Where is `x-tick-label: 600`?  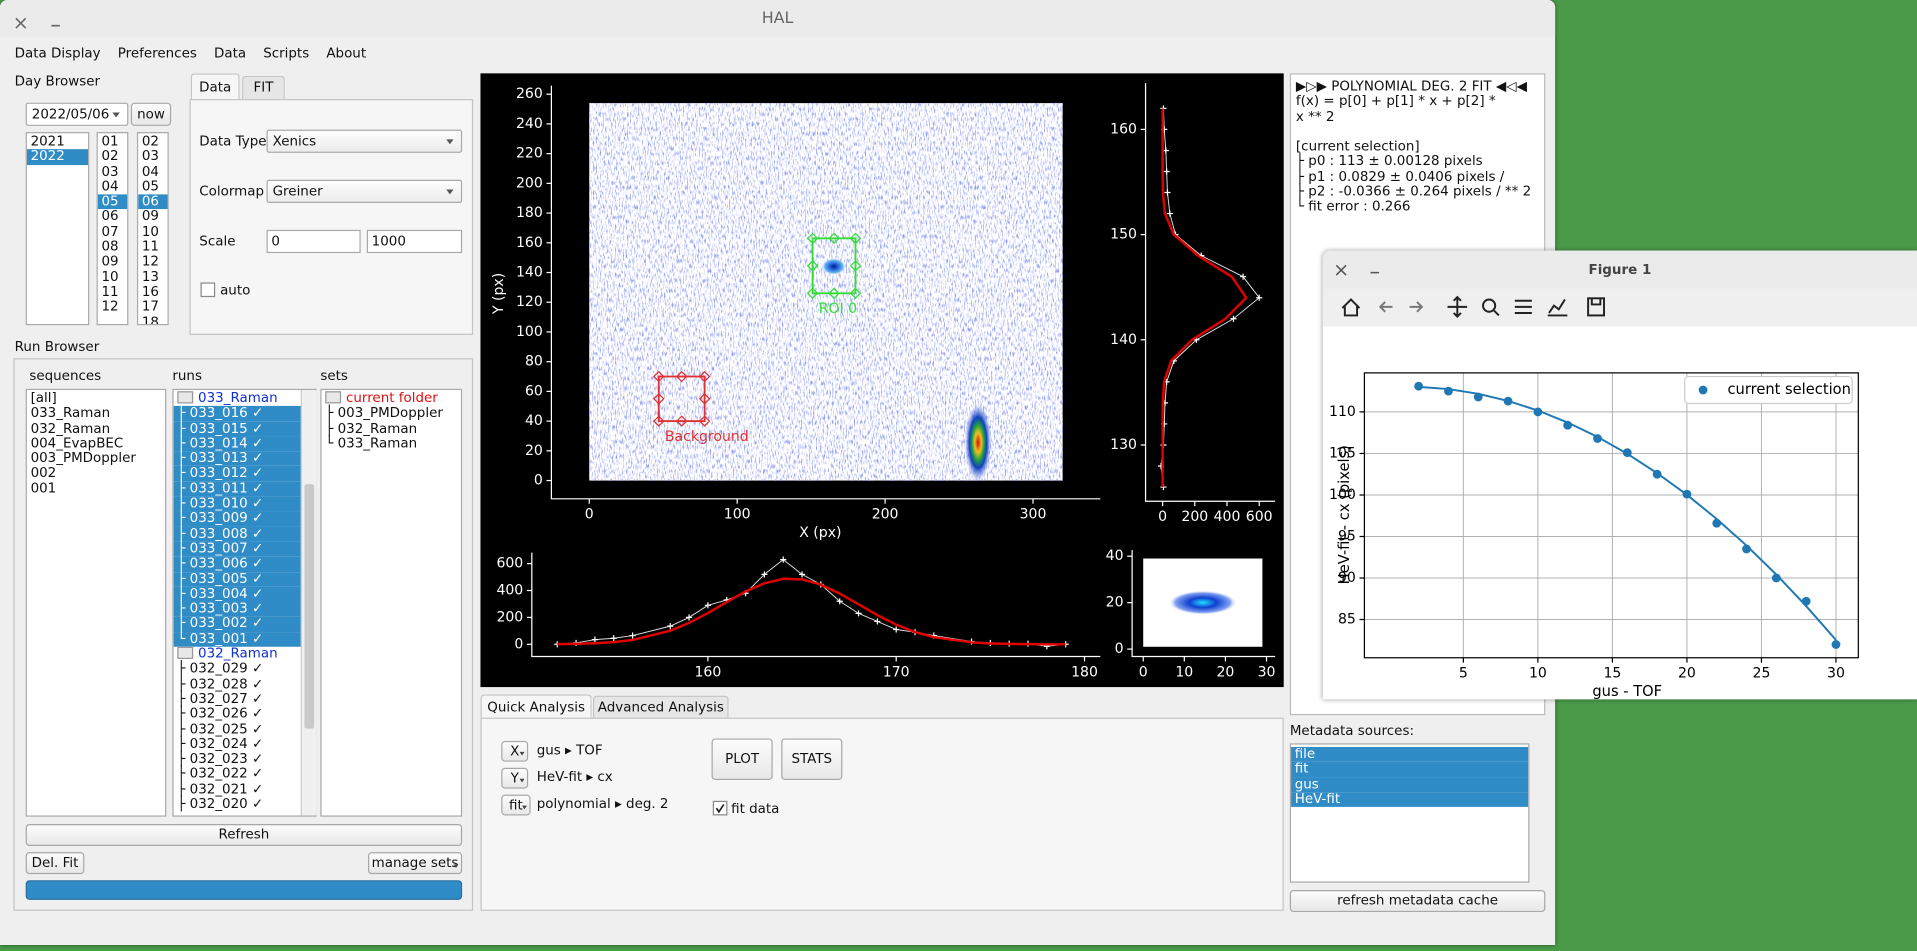 x-tick-label: 600 is located at coordinates (1259, 517).